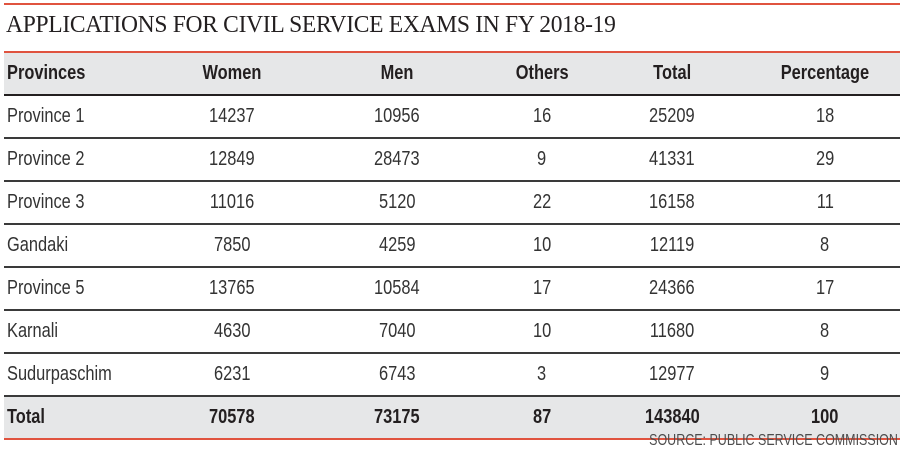  What do you see at coordinates (232, 117) in the screenshot?
I see `cell-women: 14237` at bounding box center [232, 117].